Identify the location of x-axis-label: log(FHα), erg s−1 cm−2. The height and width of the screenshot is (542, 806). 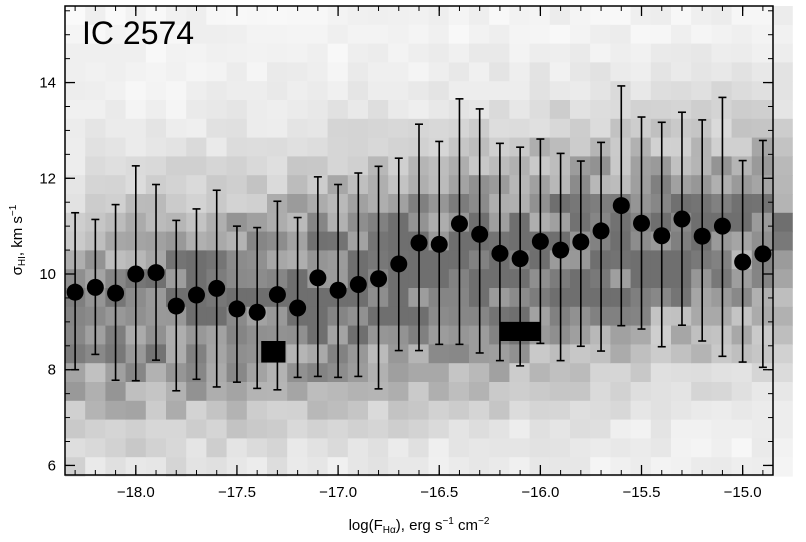
(419, 526).